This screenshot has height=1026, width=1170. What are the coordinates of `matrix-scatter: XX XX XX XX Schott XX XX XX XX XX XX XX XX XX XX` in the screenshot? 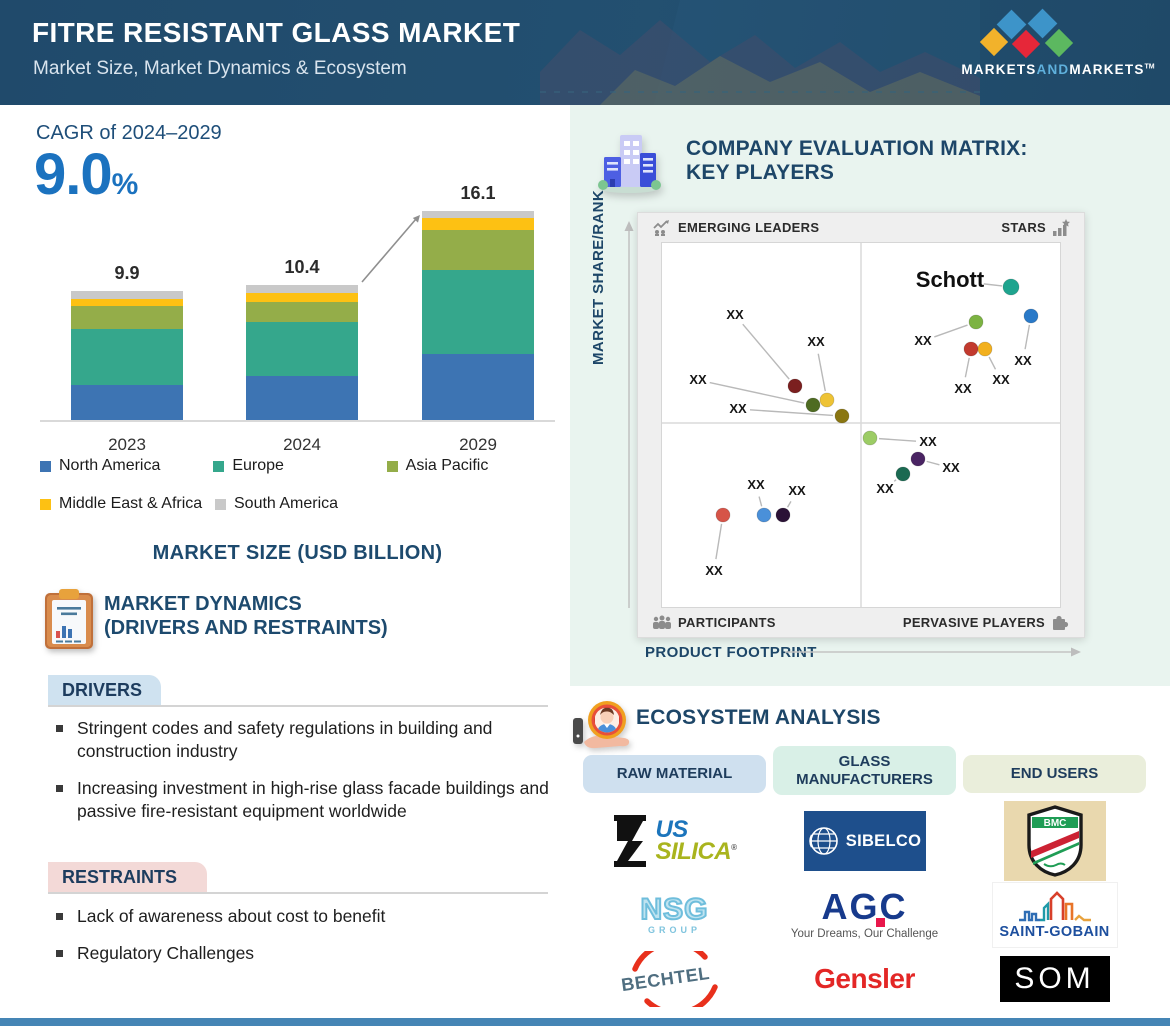 It's located at (861, 425).